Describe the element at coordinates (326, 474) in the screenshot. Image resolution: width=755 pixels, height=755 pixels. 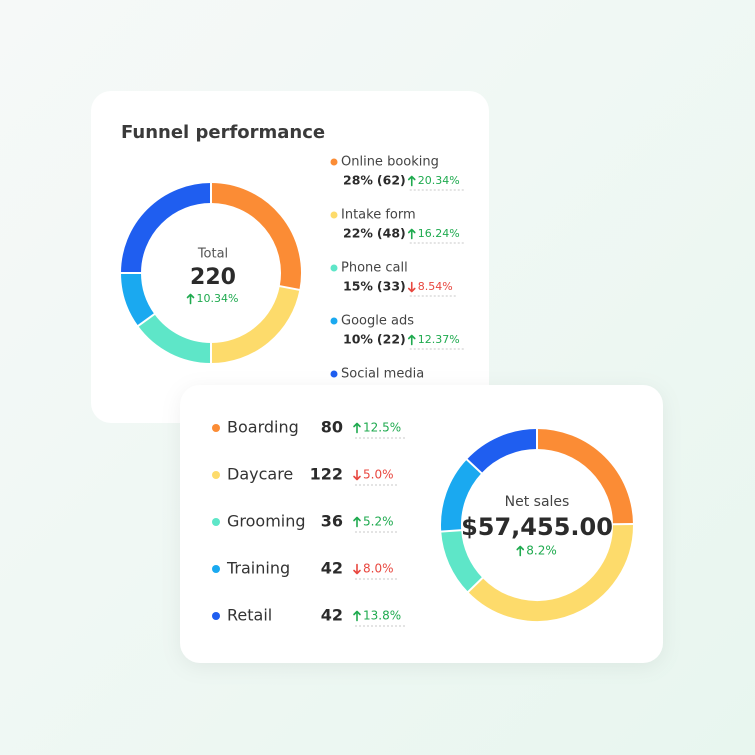
I see `value-label: 122` at that location.